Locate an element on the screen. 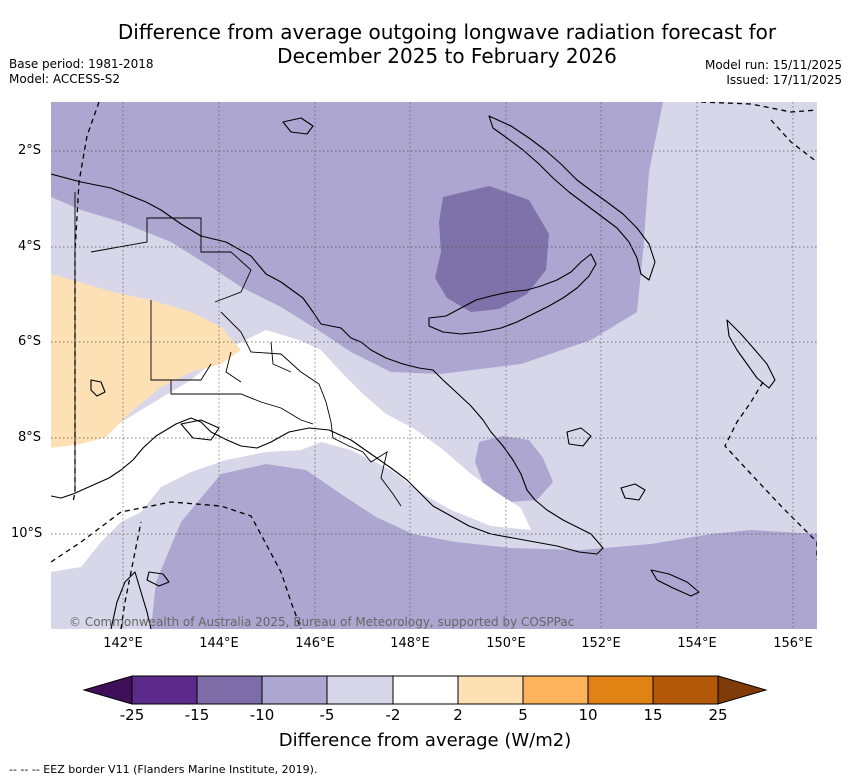  colorbar-tick: -2 is located at coordinates (393, 715).